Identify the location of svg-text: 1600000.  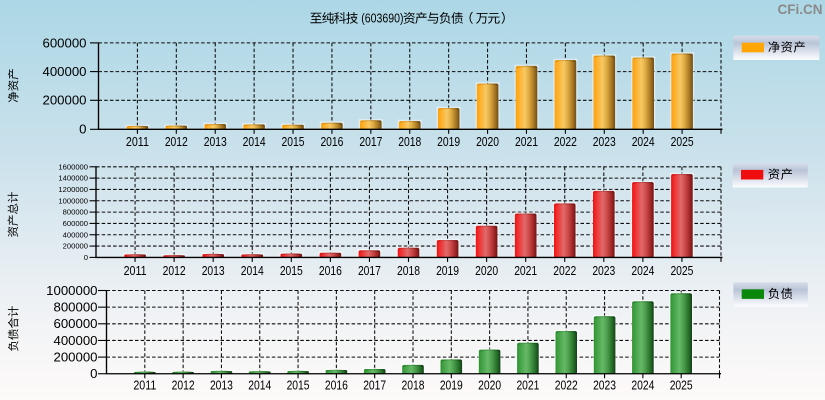
(73, 166).